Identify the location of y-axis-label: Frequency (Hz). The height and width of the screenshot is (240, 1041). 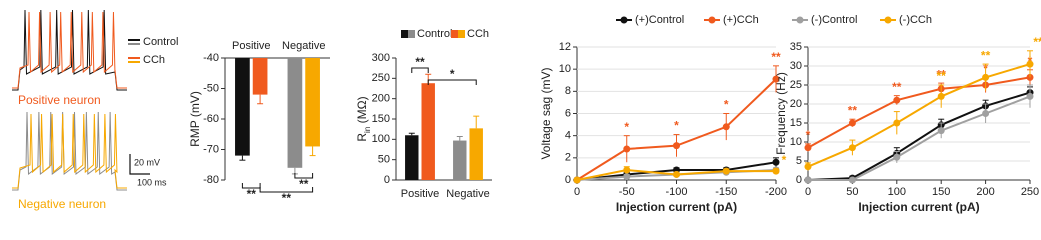
(781, 113).